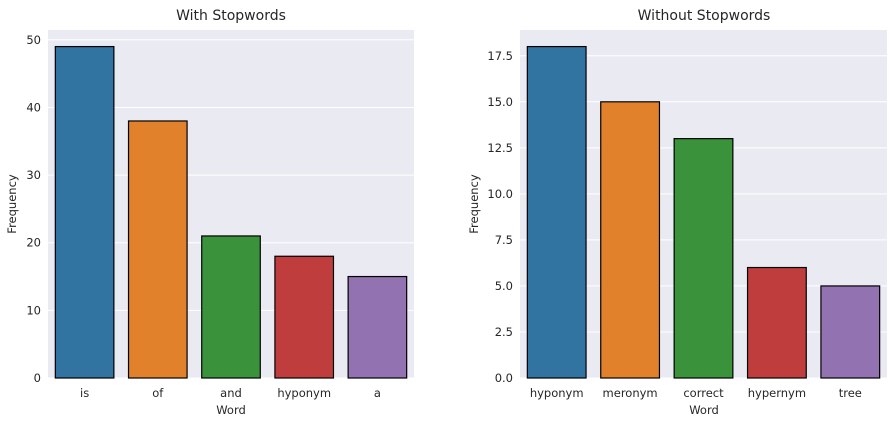  I want to click on x-tick-label: hypernym, so click(777, 393).